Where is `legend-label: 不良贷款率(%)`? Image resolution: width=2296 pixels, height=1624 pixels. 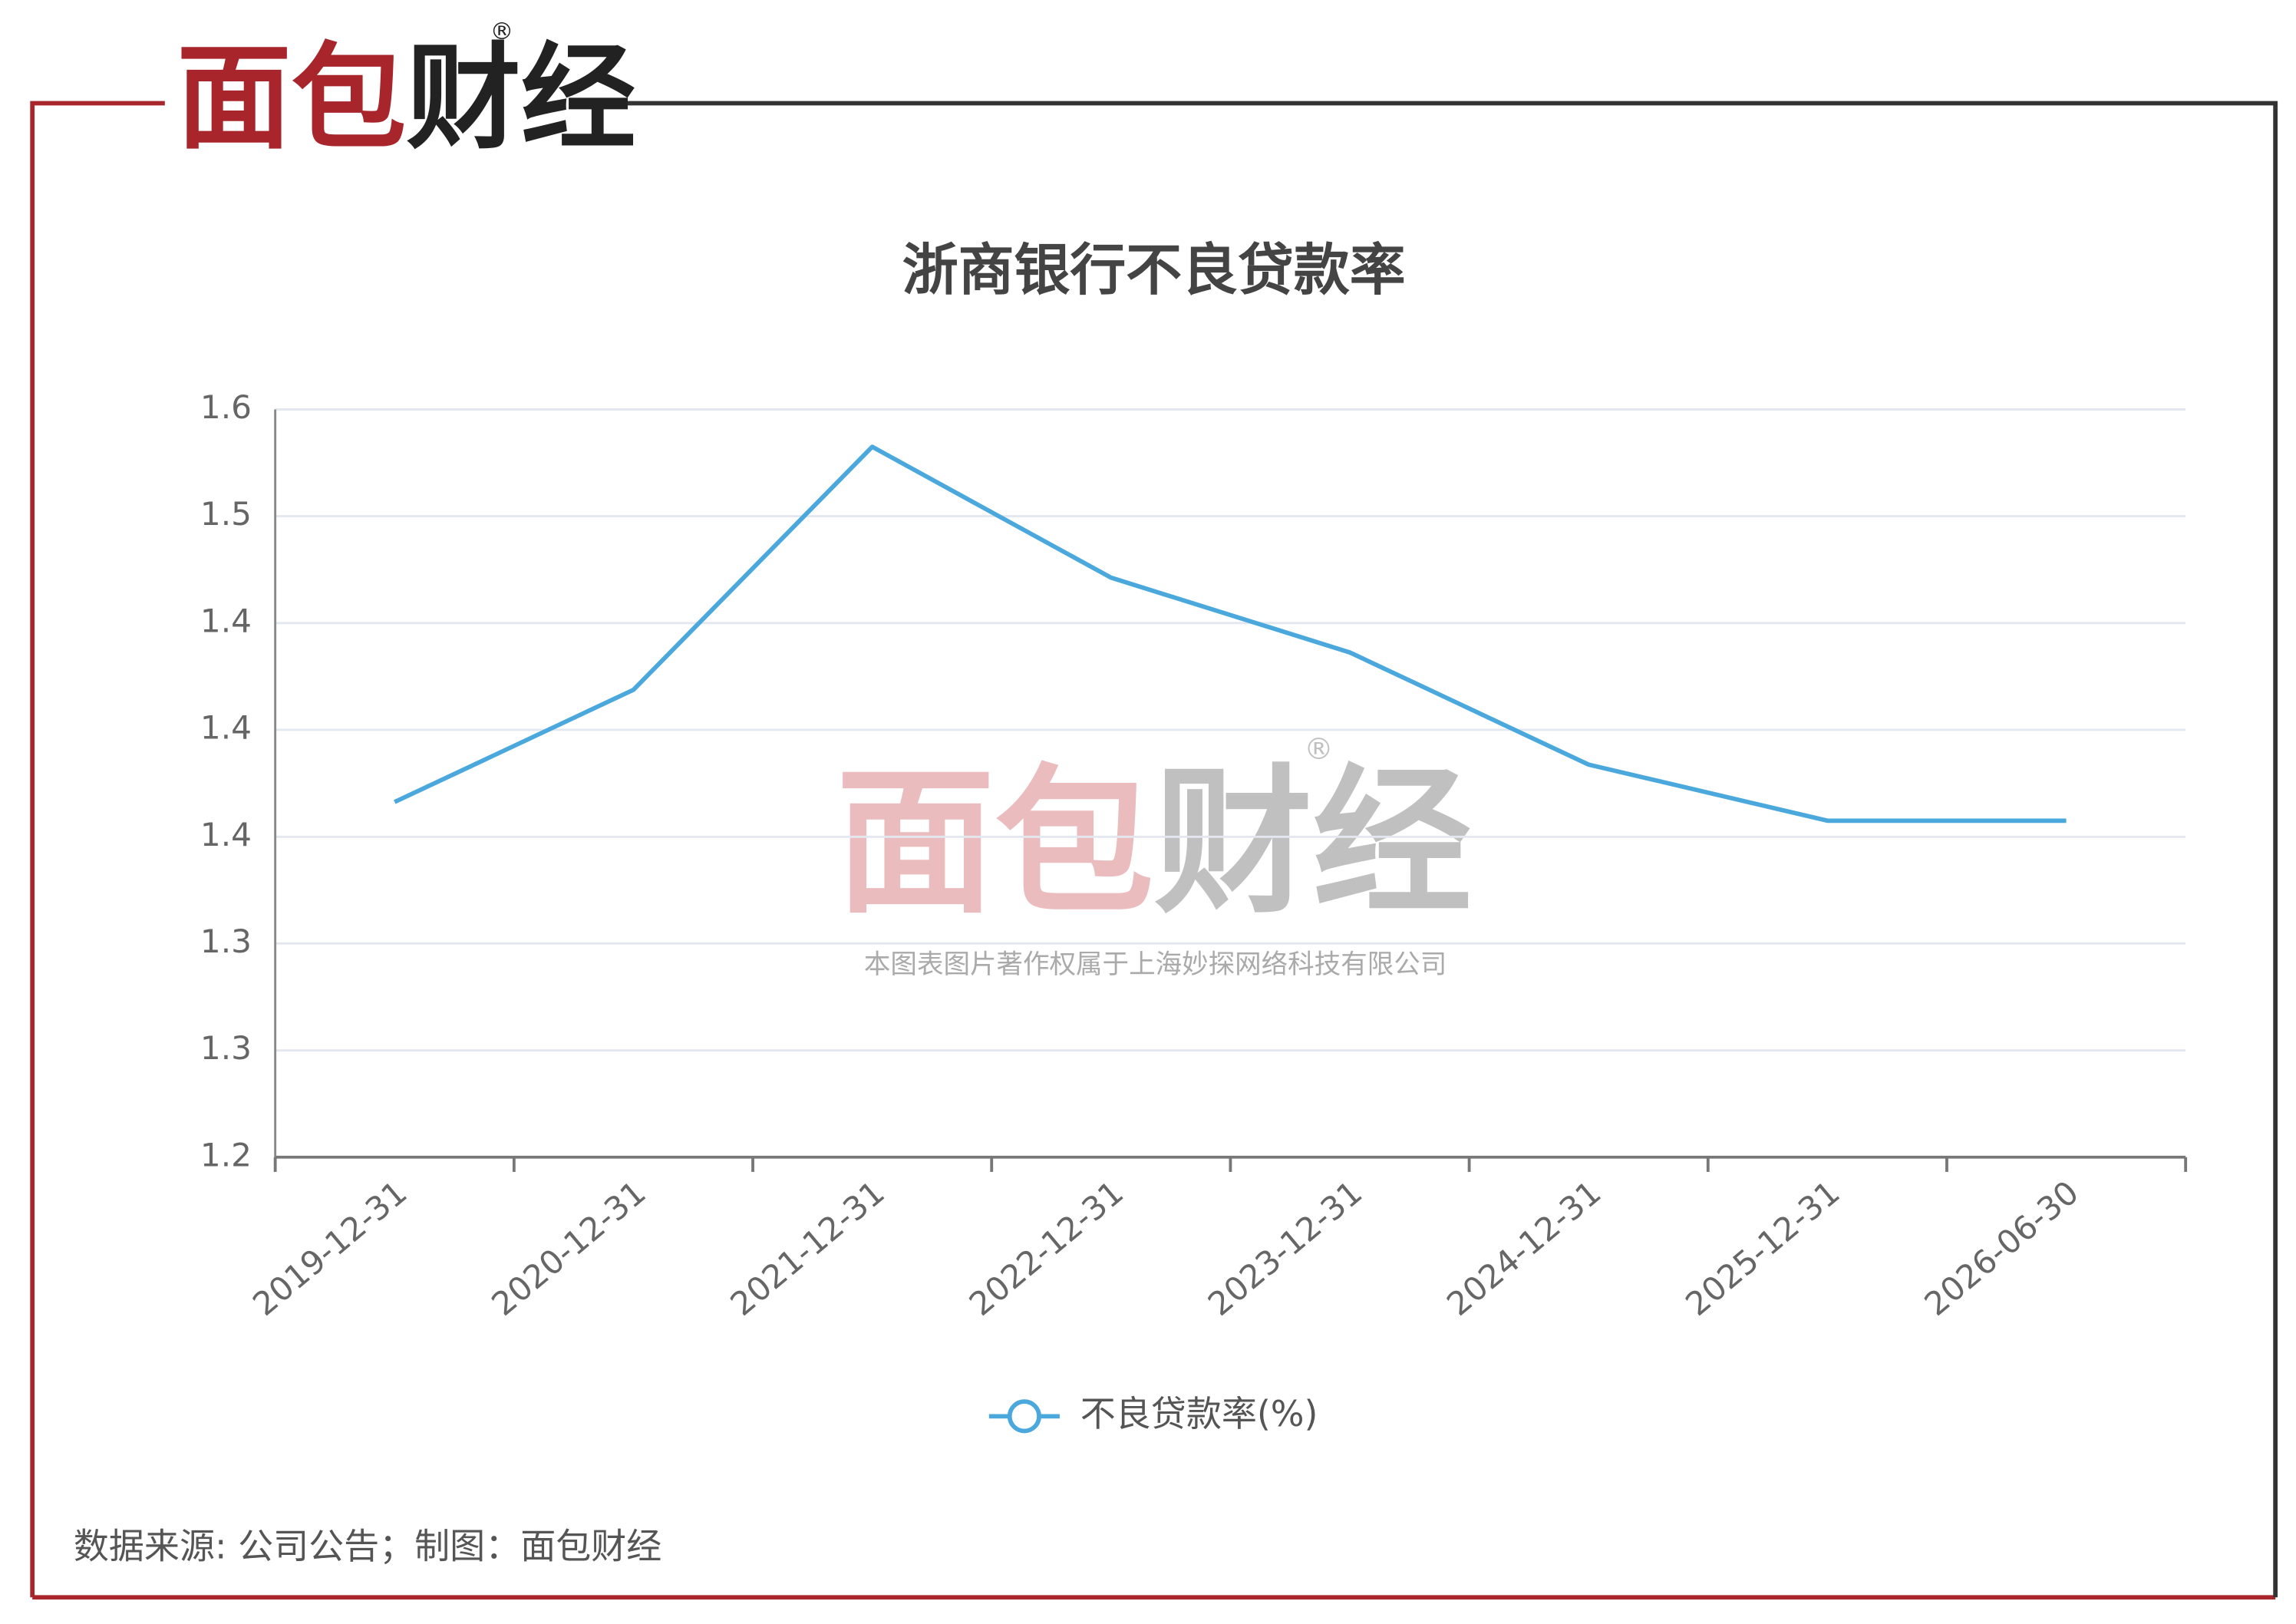 legend-label: 不良贷款率(%) is located at coordinates (1199, 1413).